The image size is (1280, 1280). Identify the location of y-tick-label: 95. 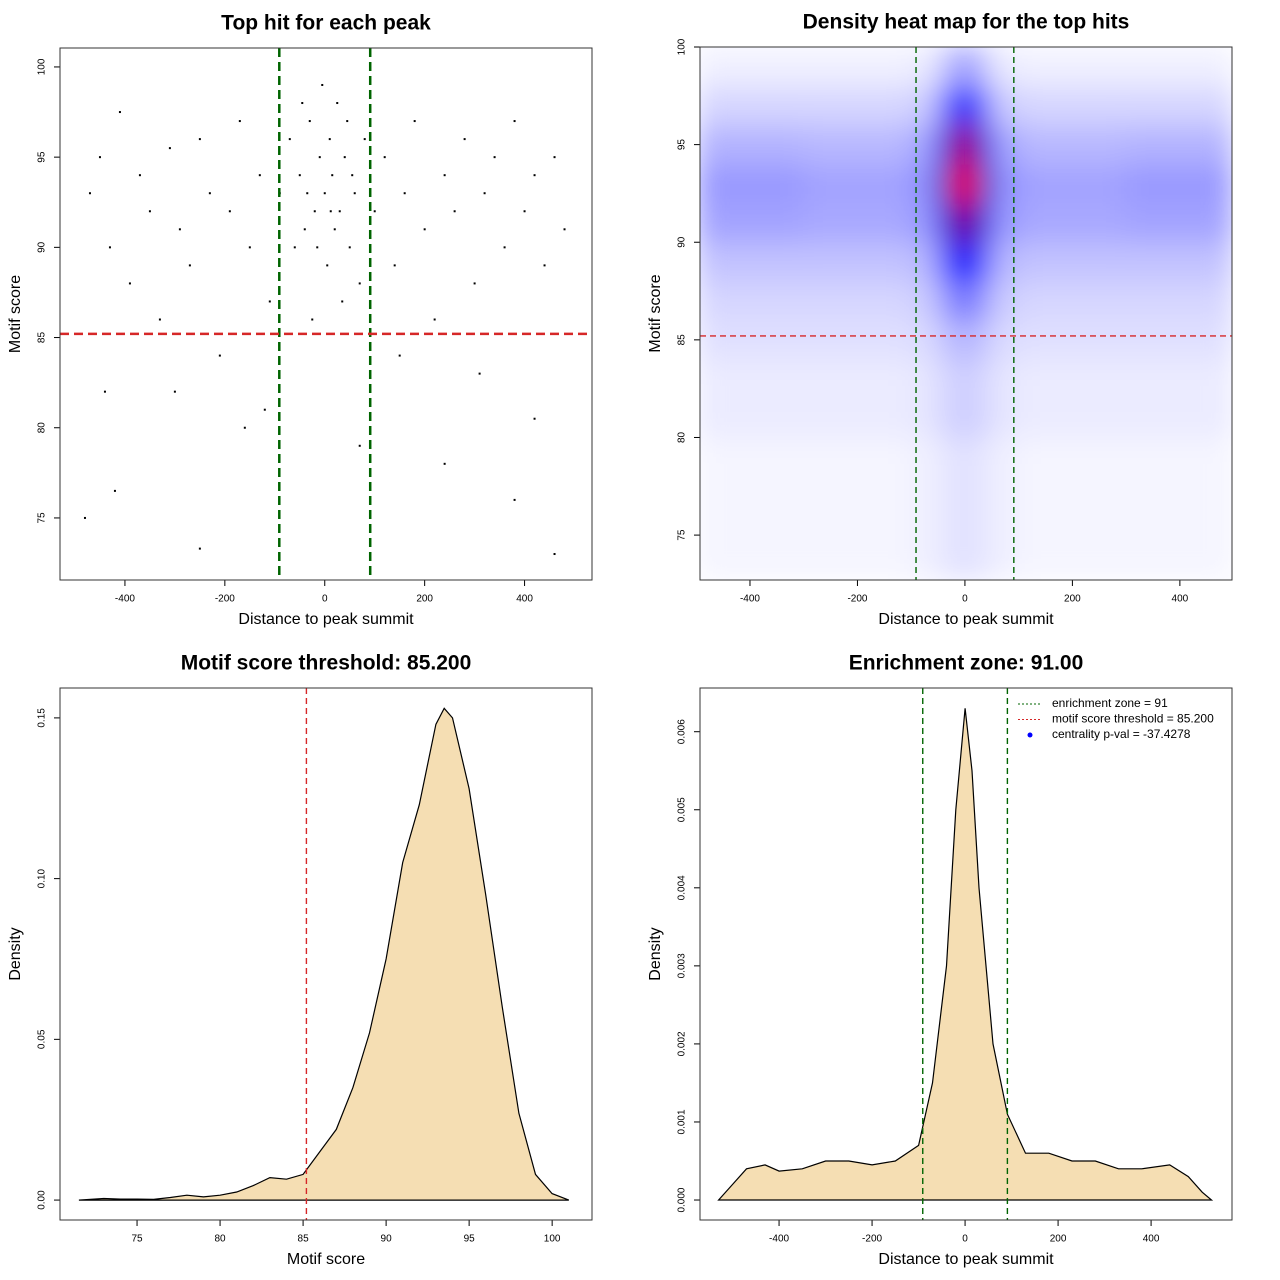
(682, 145).